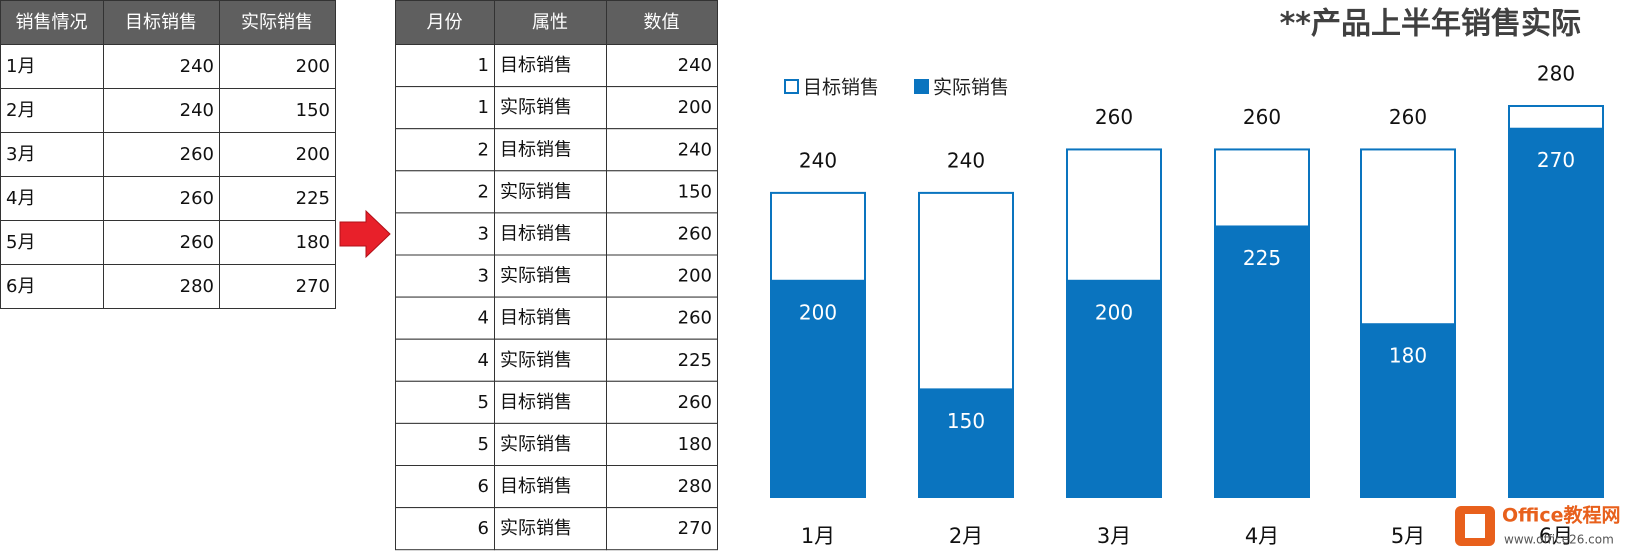  I want to click on arrow, so click(365, 234).